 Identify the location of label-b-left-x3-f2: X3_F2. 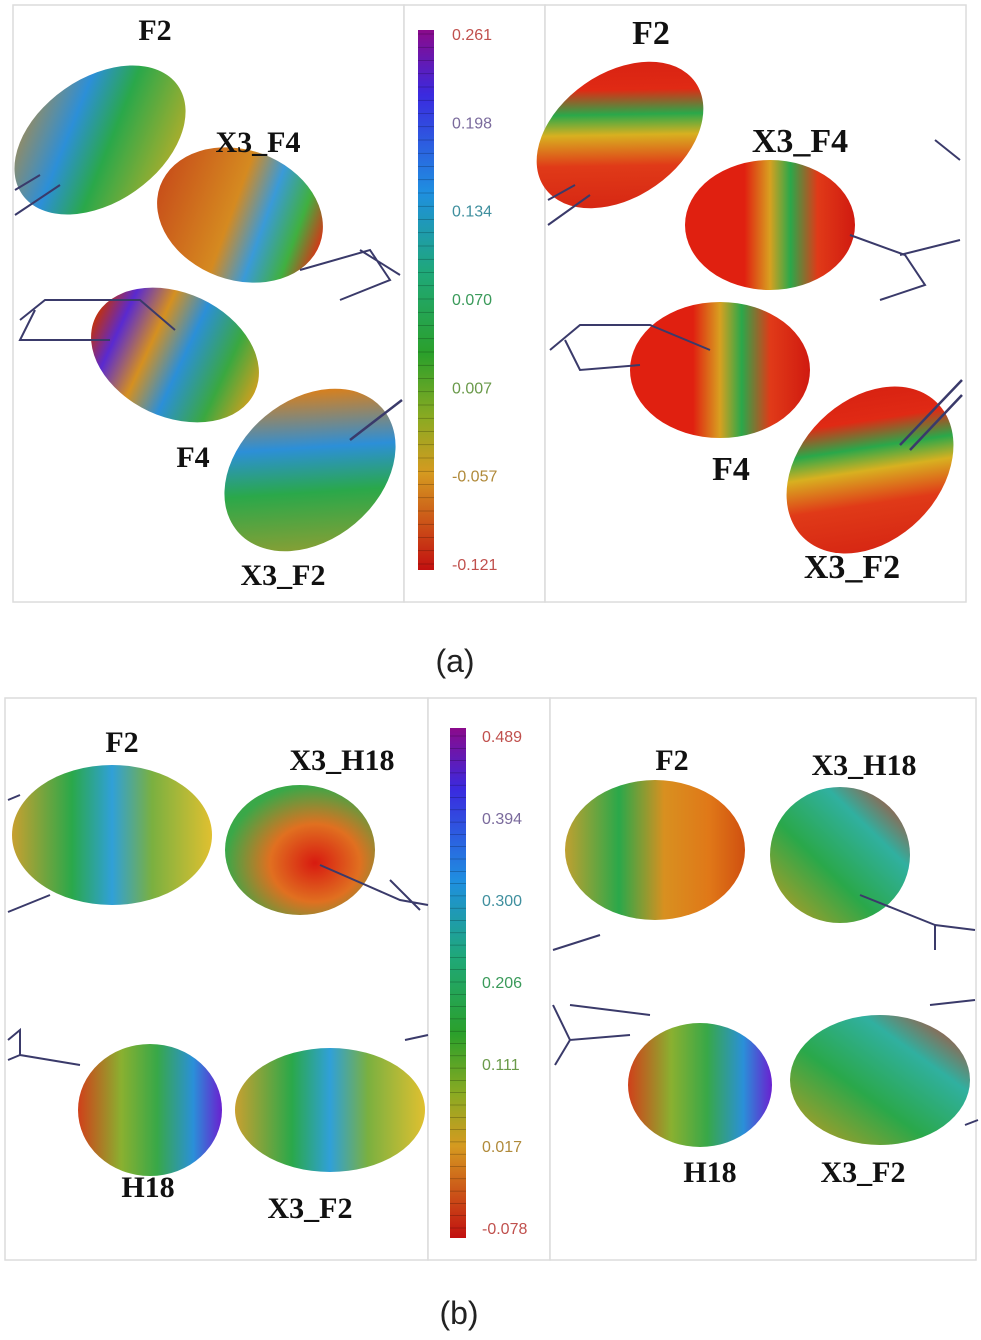
(310, 1208).